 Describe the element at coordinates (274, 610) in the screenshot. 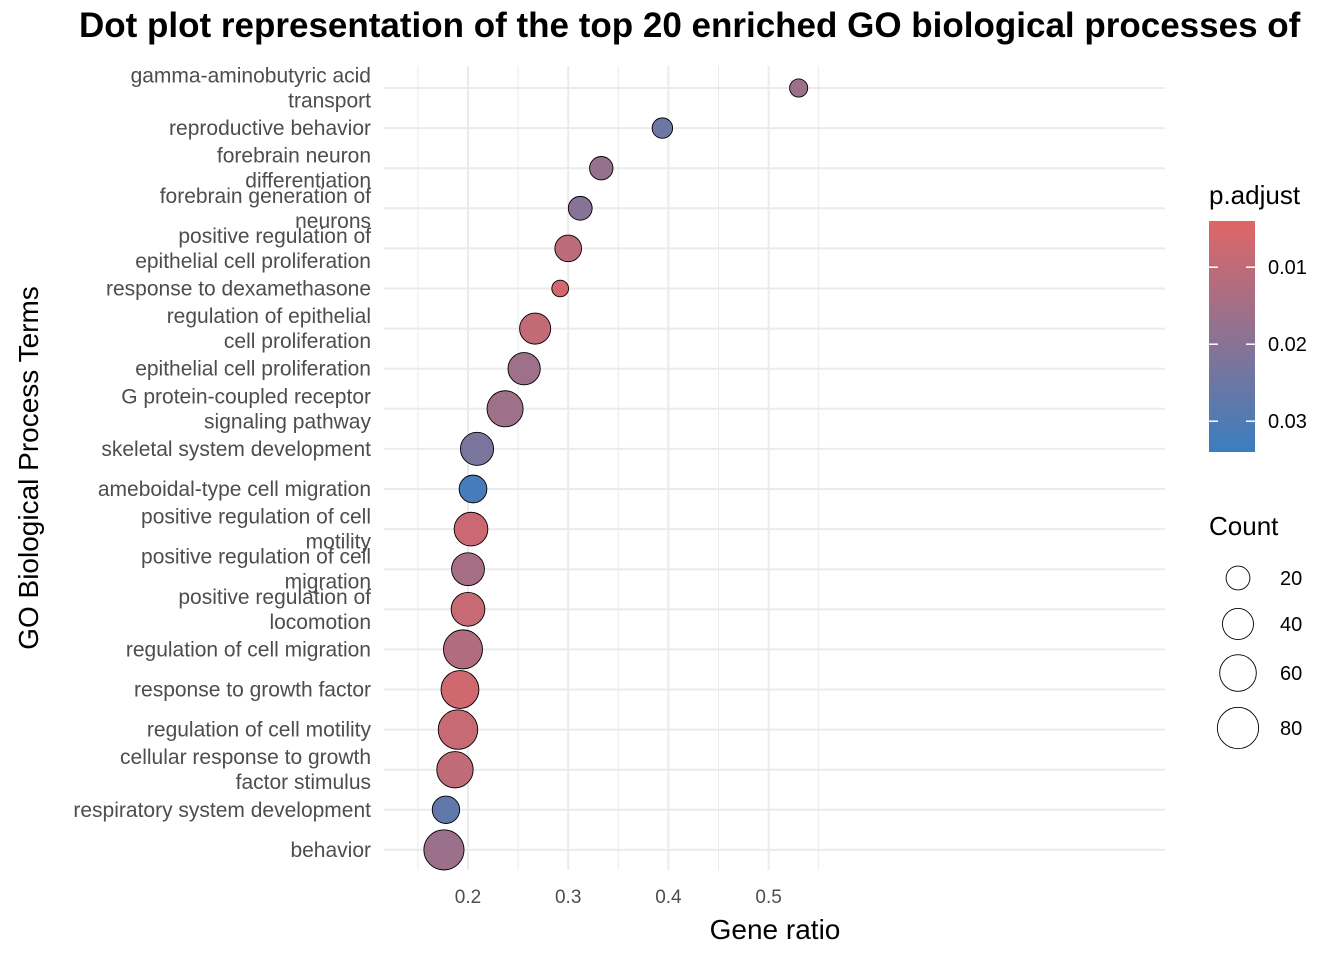

I see `y-tick-label: positive regulation of locomotion` at that location.